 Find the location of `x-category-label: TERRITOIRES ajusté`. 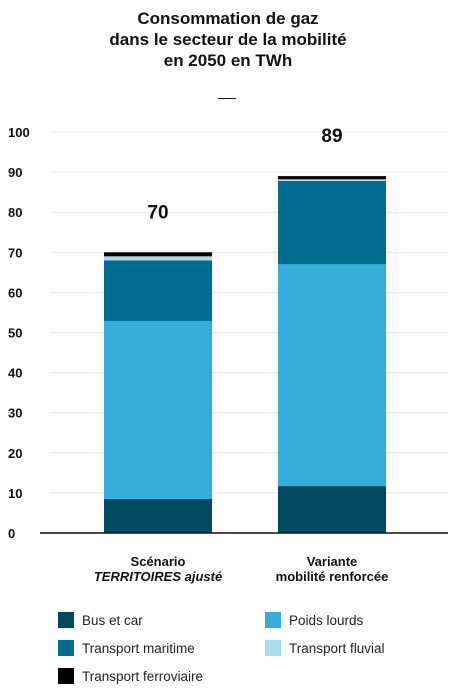

x-category-label: TERRITOIRES ajusté is located at coordinates (158, 576).